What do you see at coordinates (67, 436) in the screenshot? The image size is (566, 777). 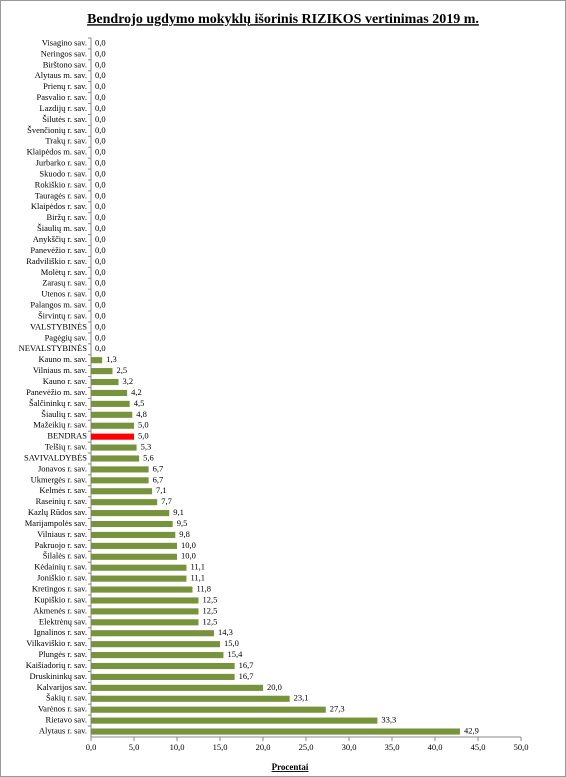 I see `y-tick-label: BENDRAS` at bounding box center [67, 436].